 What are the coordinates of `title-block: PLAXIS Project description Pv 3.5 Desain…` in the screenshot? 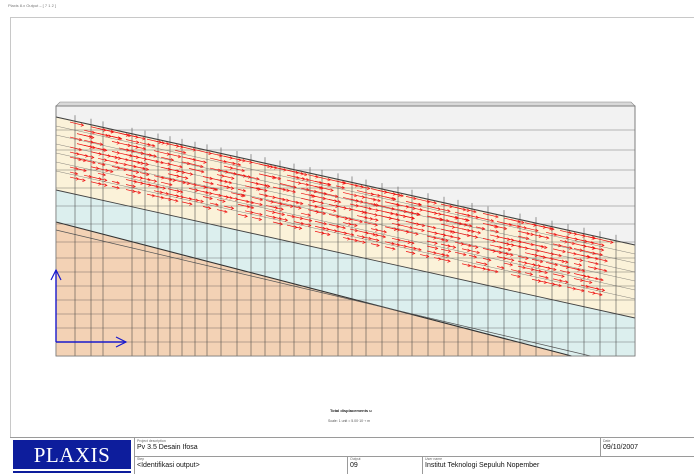 It's located at (352, 455).